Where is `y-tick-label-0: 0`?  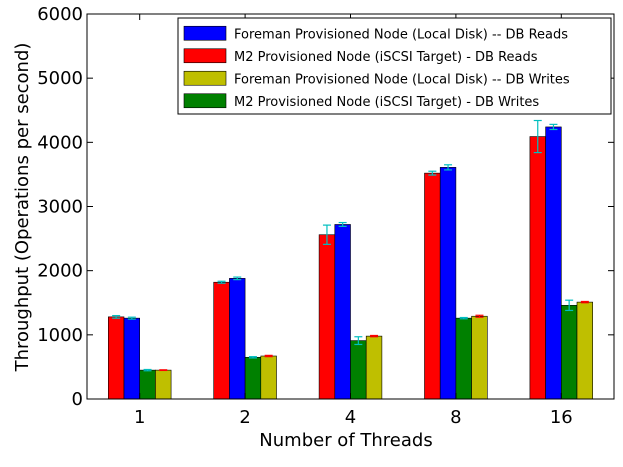
y-tick-label-0: 0 is located at coordinates (77, 399).